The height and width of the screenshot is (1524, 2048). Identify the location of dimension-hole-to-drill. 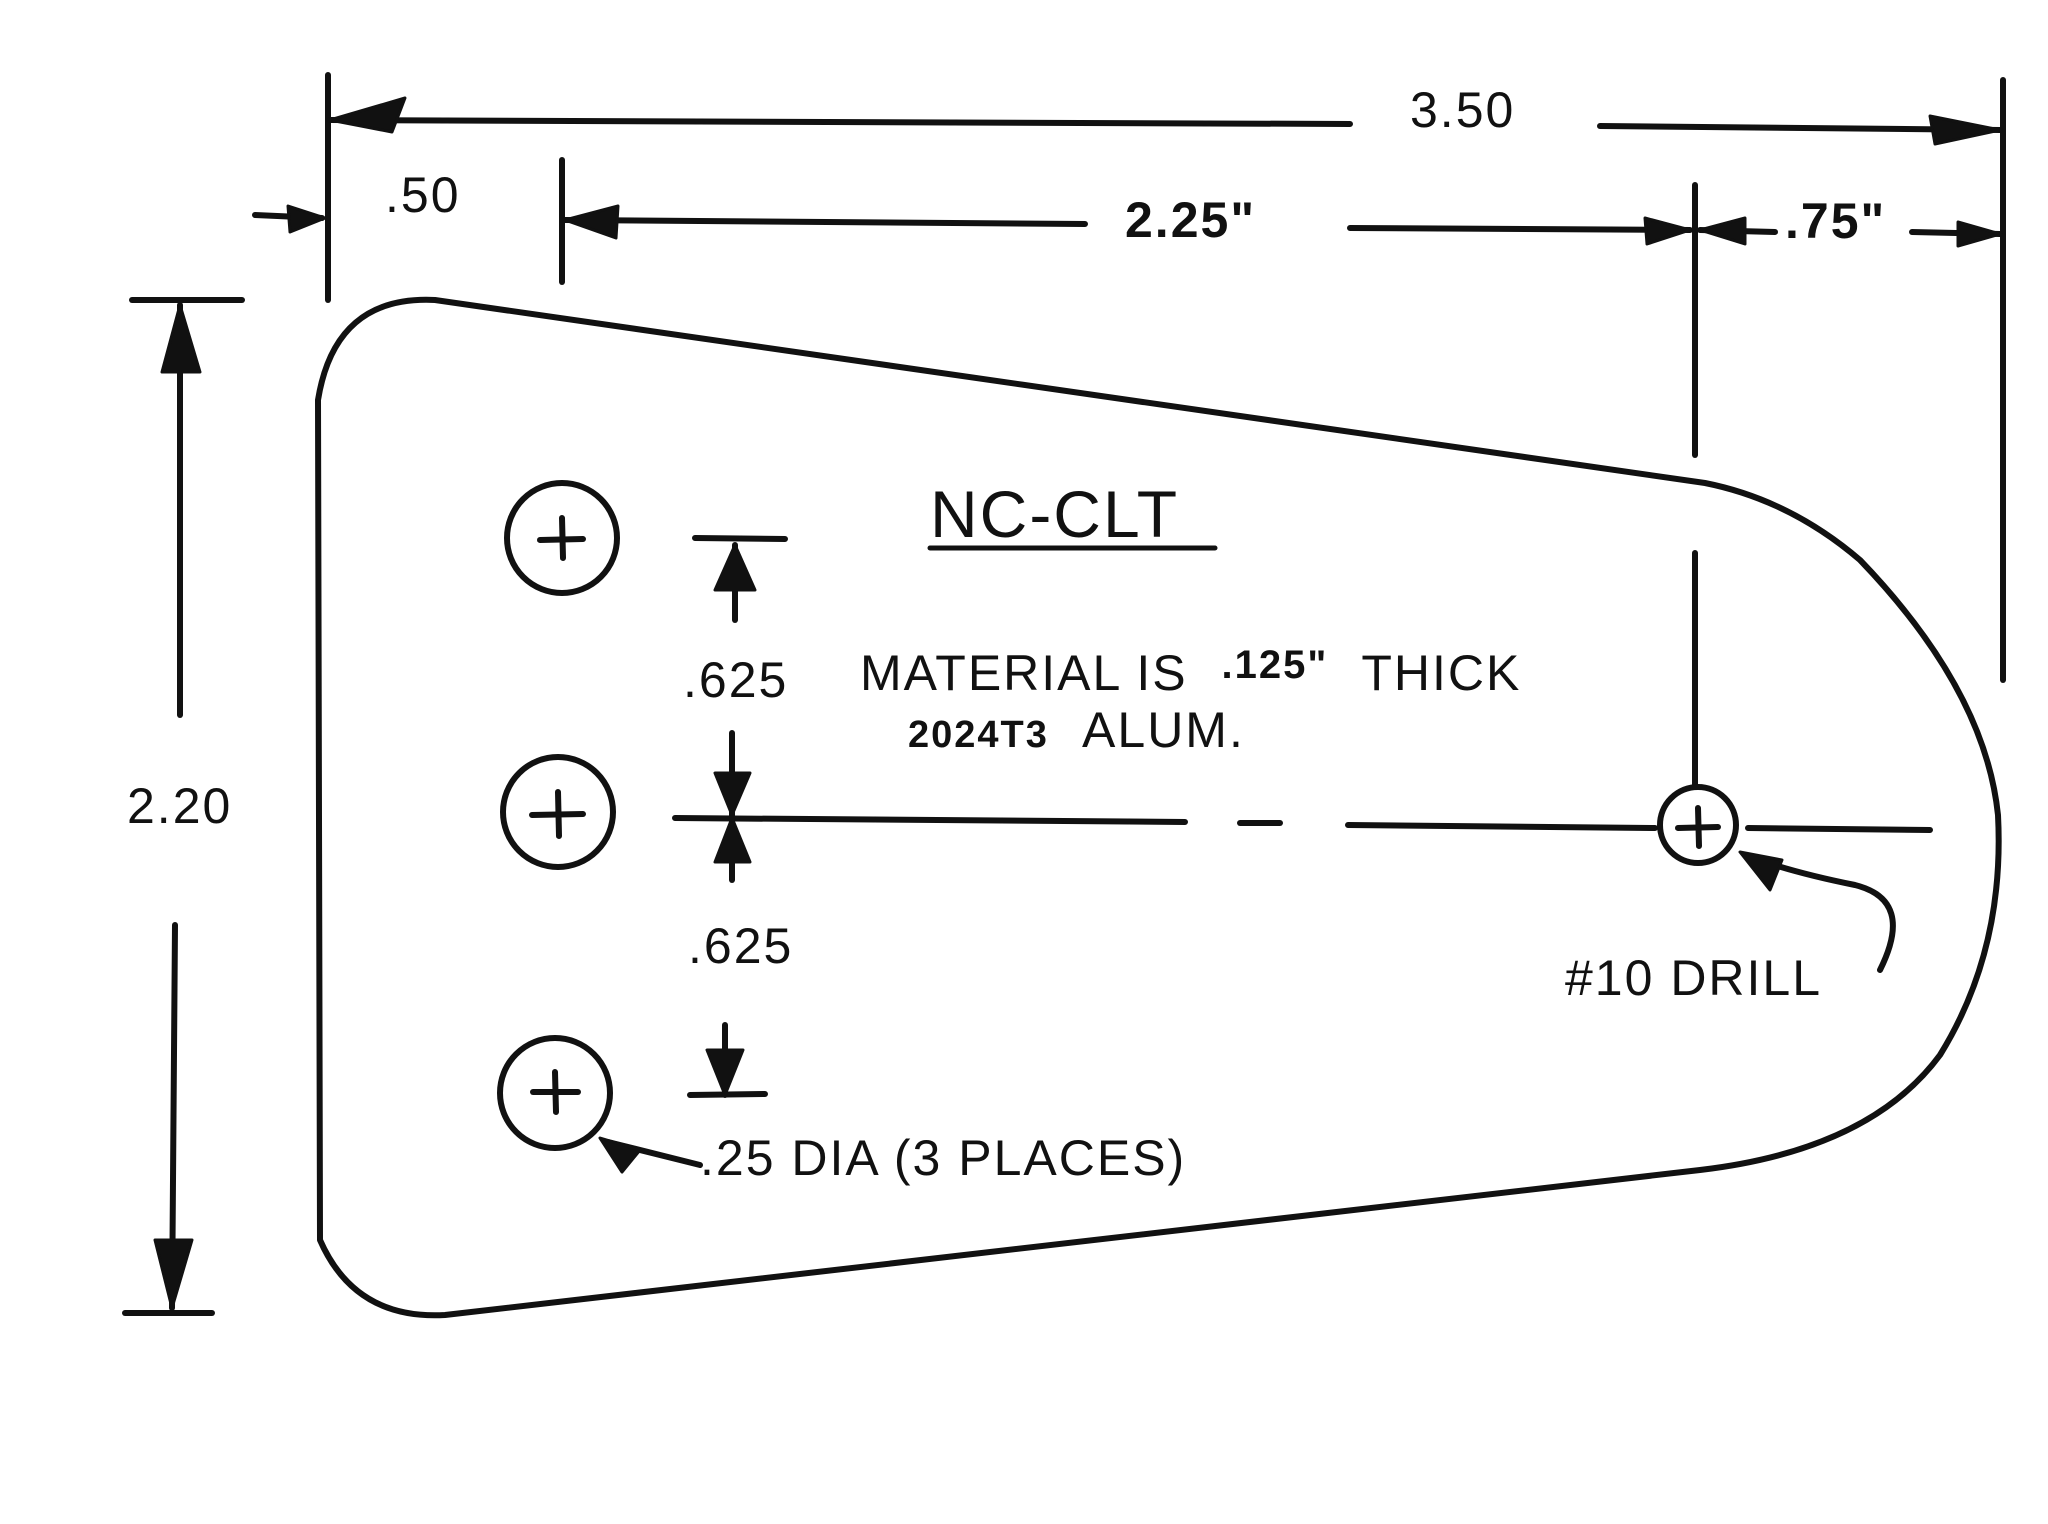
(1128, 307).